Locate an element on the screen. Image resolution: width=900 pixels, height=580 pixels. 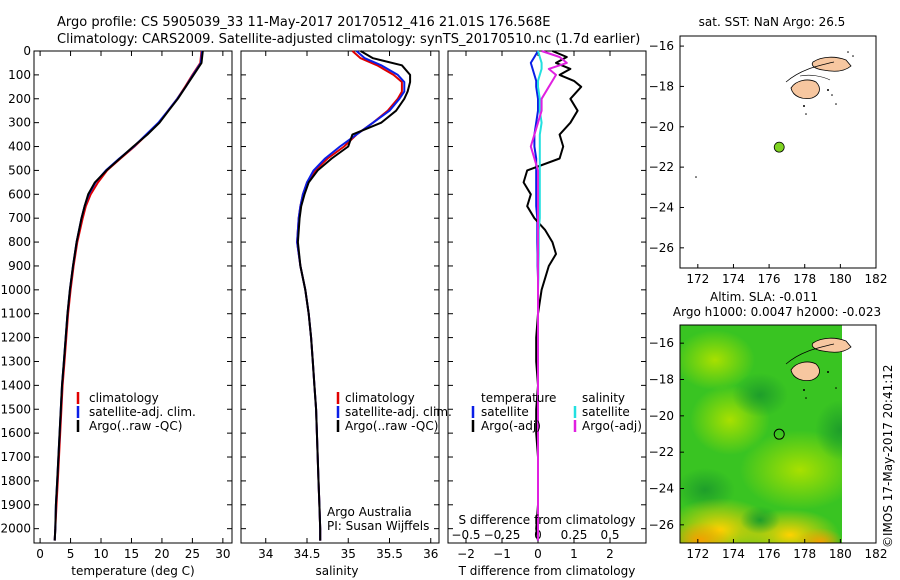
s-tick-label: 0.5 is located at coordinates (609, 535).